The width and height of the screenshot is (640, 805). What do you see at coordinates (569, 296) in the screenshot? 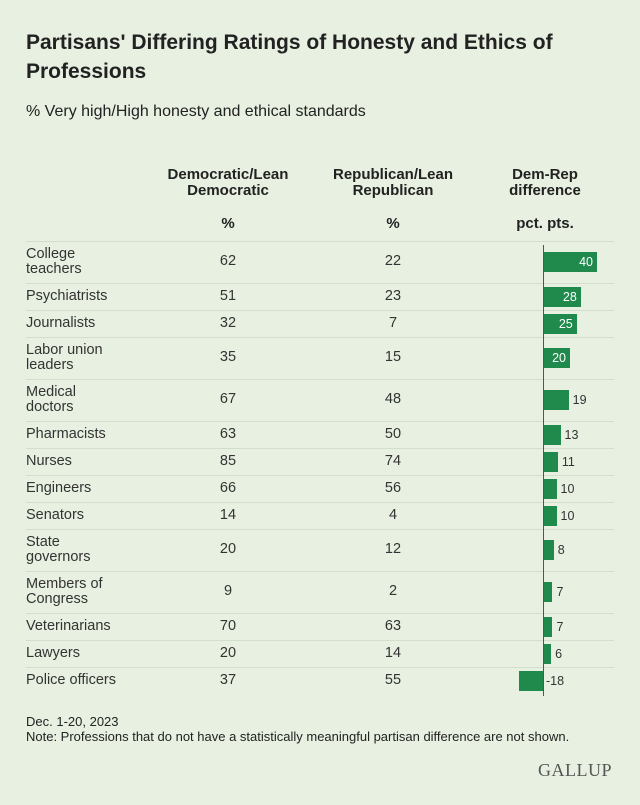
I see `diff-label: 28` at bounding box center [569, 296].